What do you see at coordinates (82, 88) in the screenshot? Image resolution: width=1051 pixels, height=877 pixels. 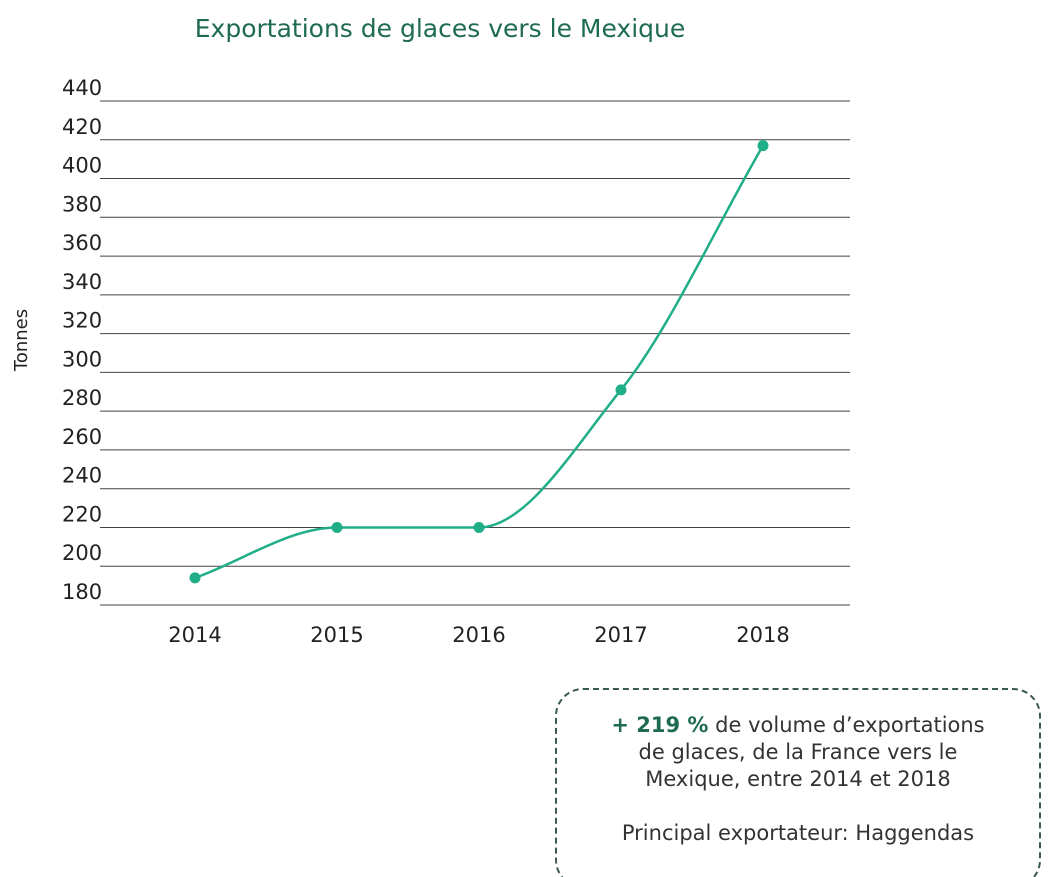 I see `y-tick-label: 440` at bounding box center [82, 88].